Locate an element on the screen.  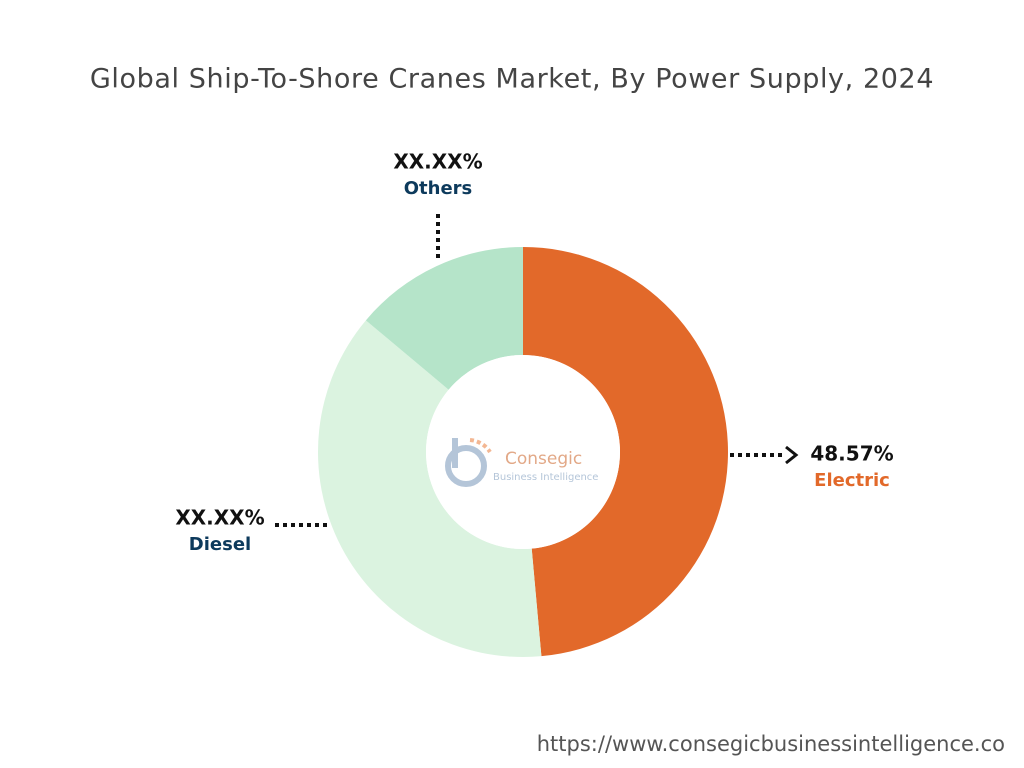
logo-stem is located at coordinates (455, 453).